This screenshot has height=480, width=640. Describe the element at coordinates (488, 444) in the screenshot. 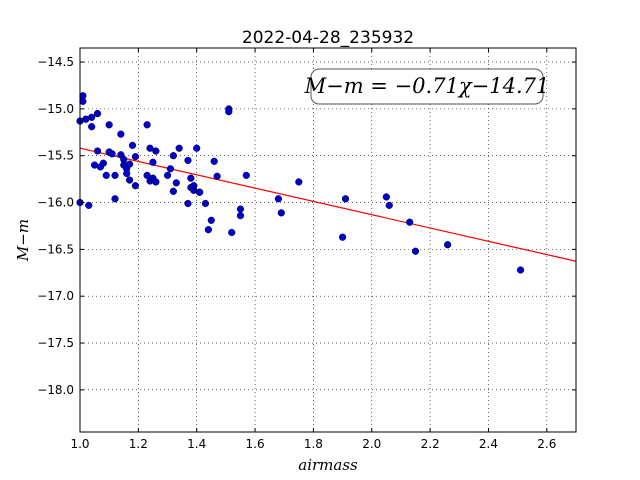

I see `x-tick-label: 2.4` at that location.